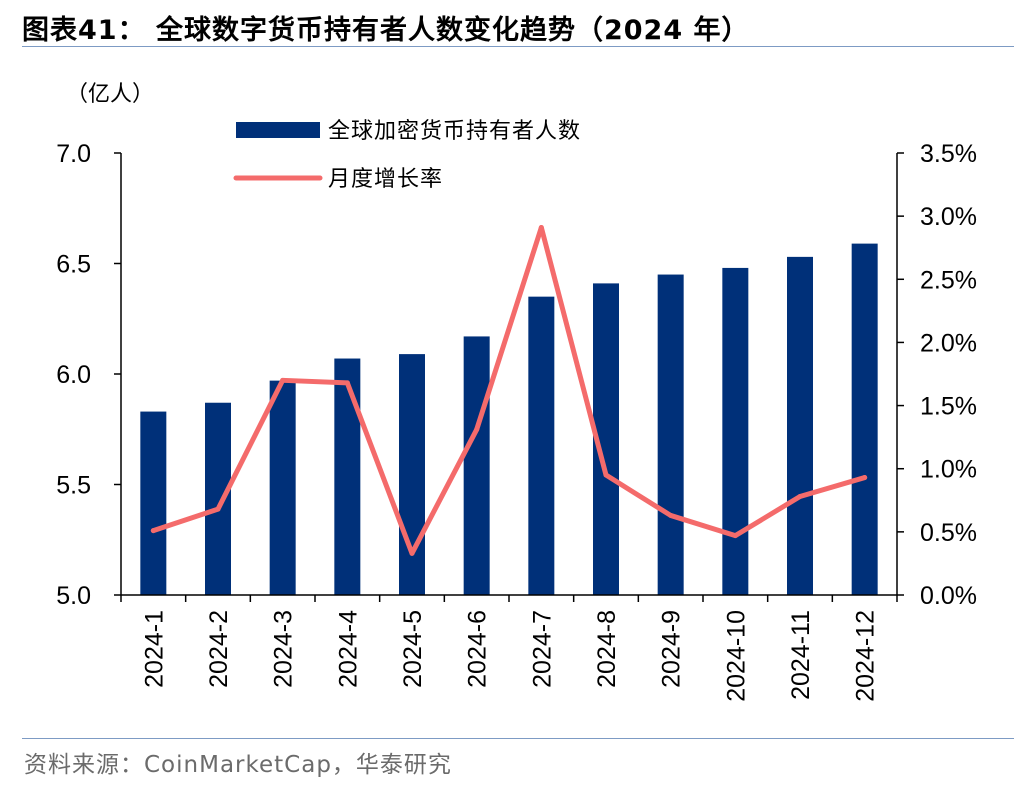 This screenshot has height=792, width=1036. What do you see at coordinates (948, 343) in the screenshot?
I see `right-axis-tick-label: 2.0%` at bounding box center [948, 343].